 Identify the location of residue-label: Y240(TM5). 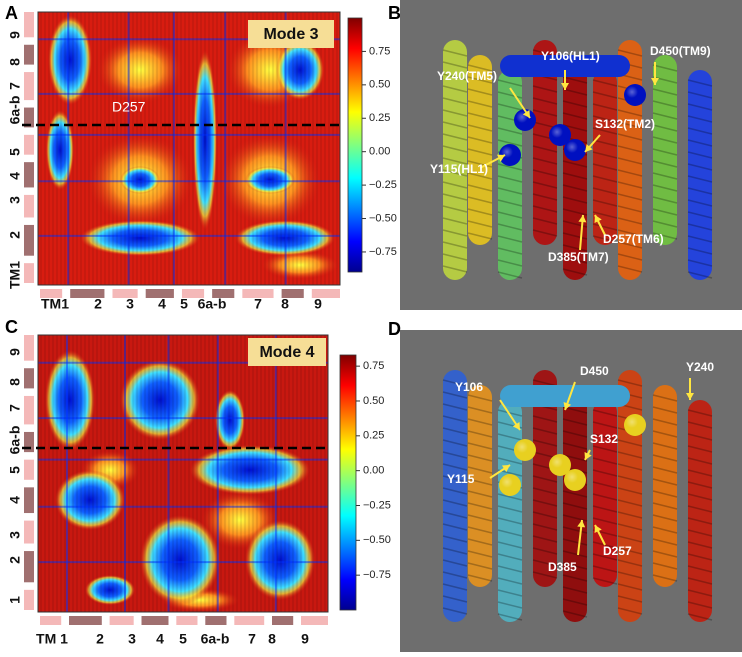
(467, 76).